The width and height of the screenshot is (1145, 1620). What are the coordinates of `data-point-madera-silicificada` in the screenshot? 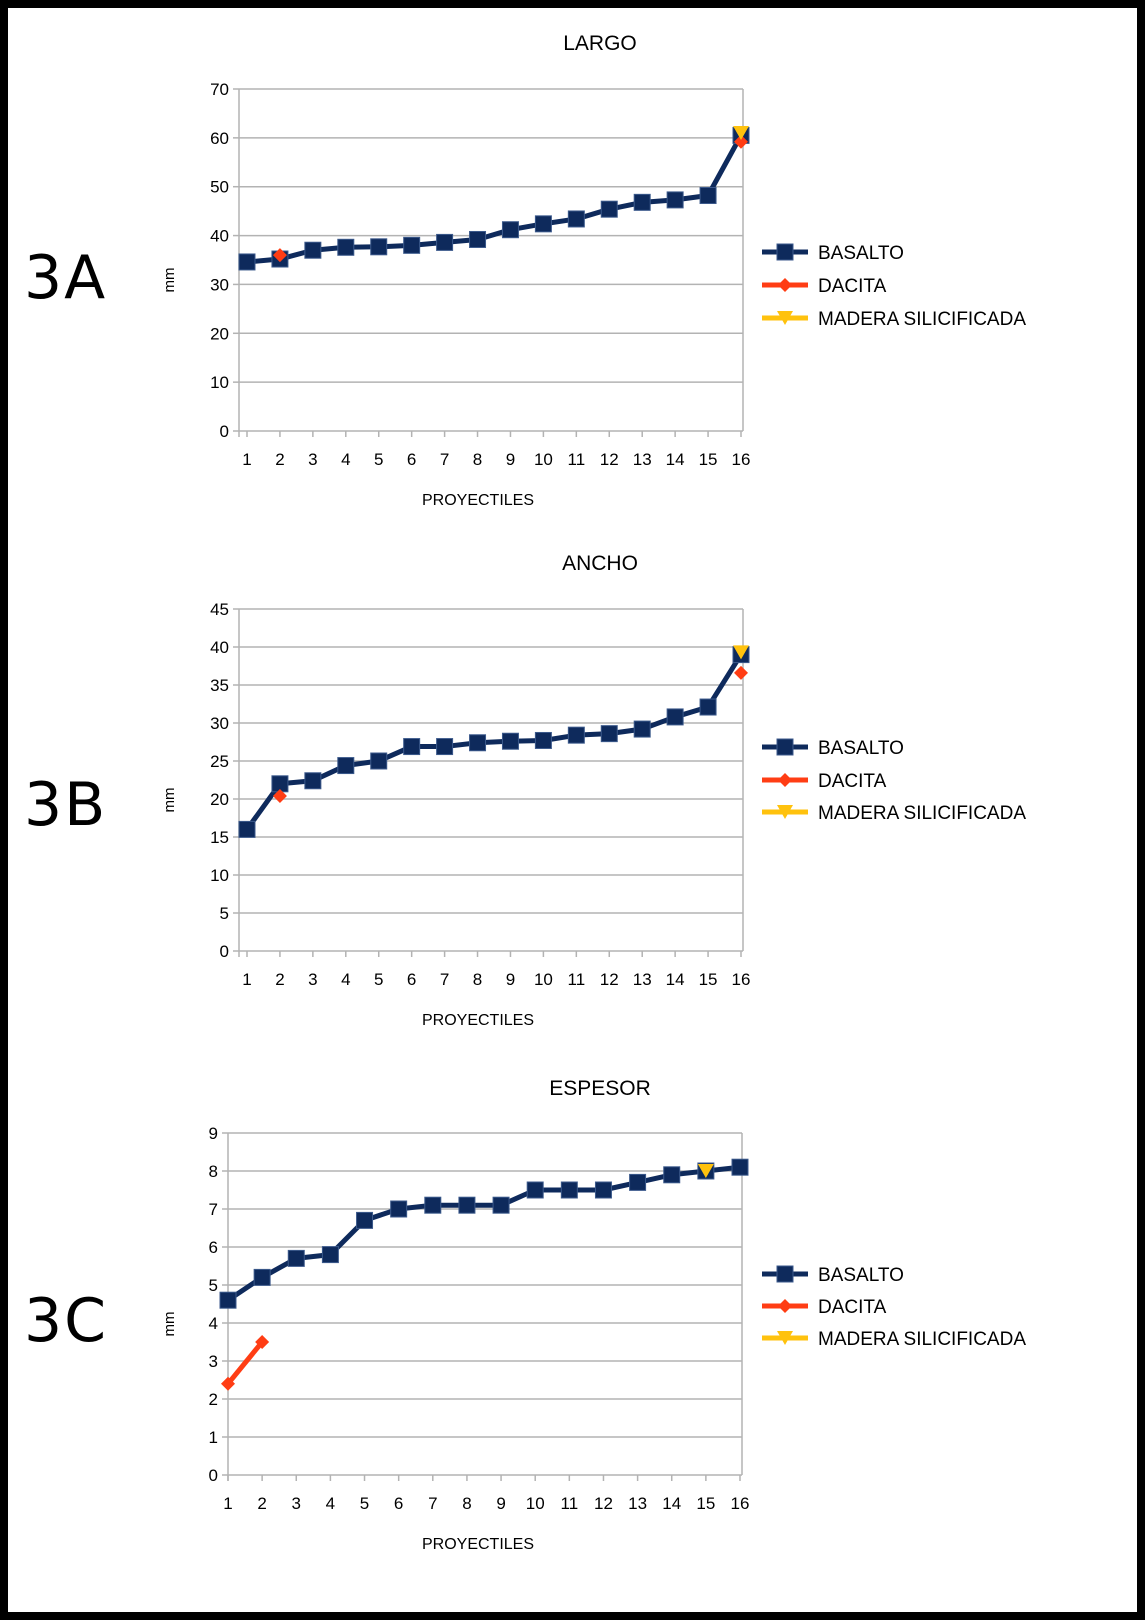 It's located at (705, 1171).